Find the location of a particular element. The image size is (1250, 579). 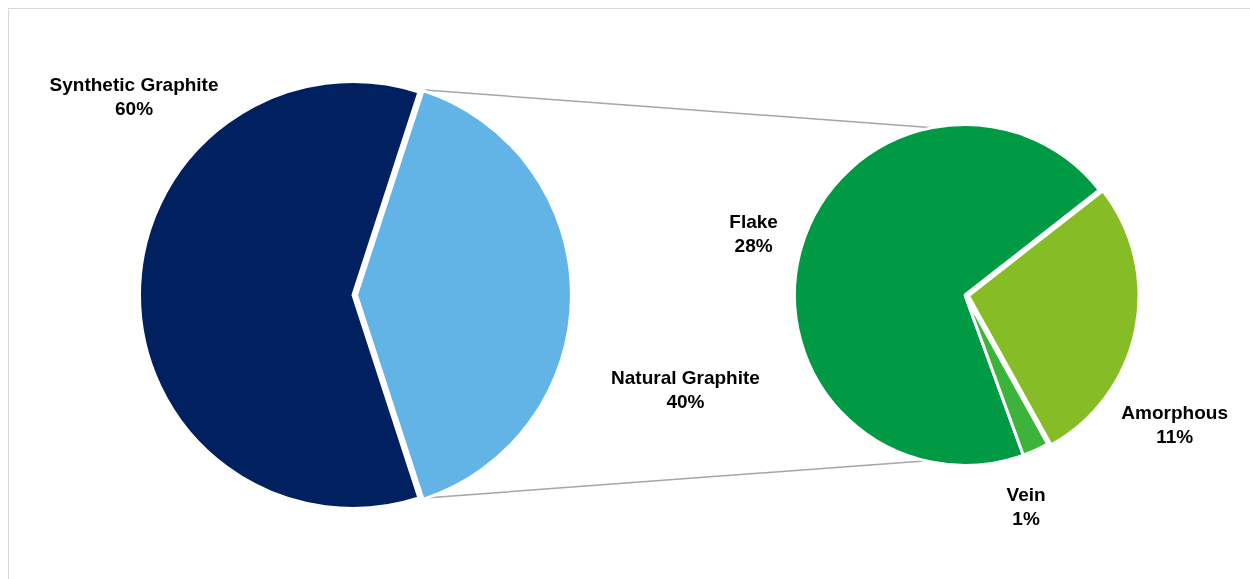

slice-label: Flake is located at coordinates (753, 221).